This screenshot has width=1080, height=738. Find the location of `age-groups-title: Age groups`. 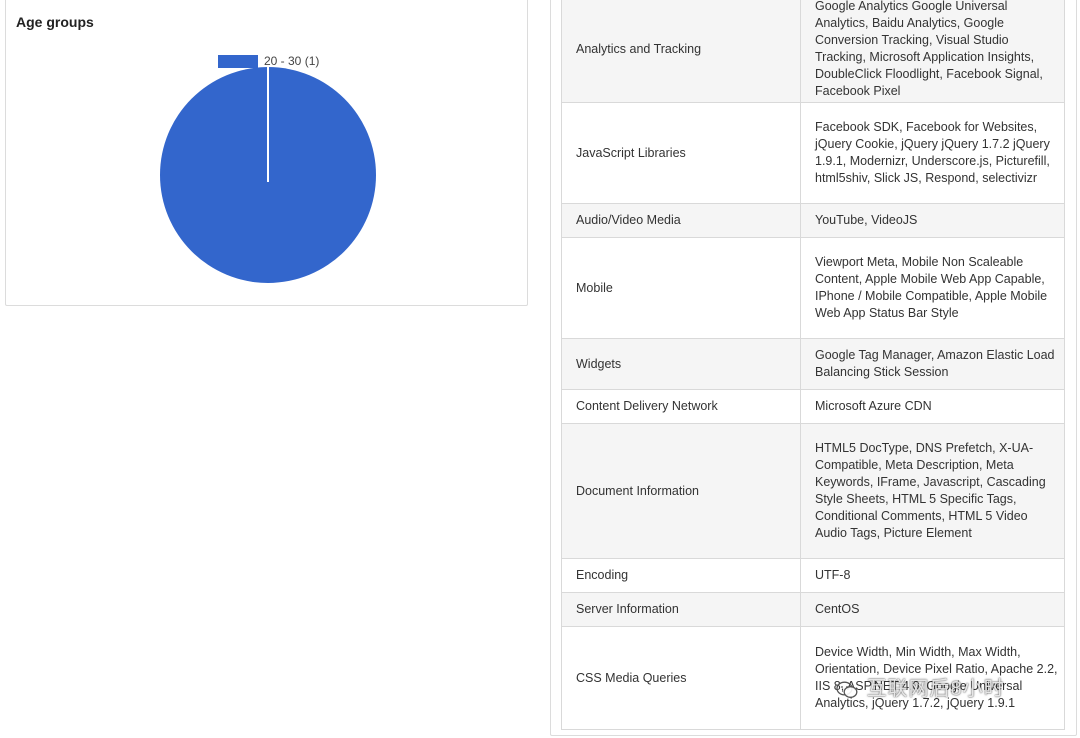

age-groups-title: Age groups is located at coordinates (55, 22).